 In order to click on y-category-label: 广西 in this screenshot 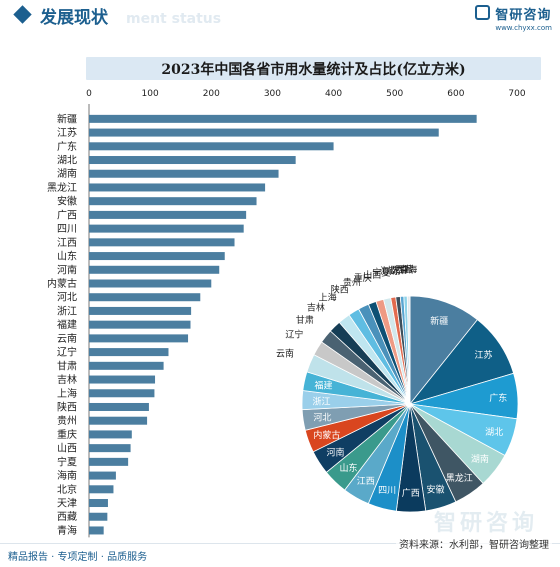, I will do `click(67, 215)`.